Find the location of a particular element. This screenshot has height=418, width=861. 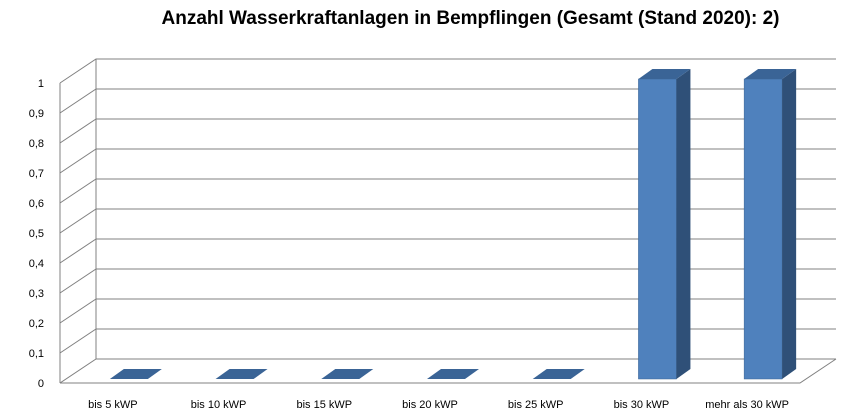

x-tick-label: bis 5 kWP is located at coordinates (113, 405).